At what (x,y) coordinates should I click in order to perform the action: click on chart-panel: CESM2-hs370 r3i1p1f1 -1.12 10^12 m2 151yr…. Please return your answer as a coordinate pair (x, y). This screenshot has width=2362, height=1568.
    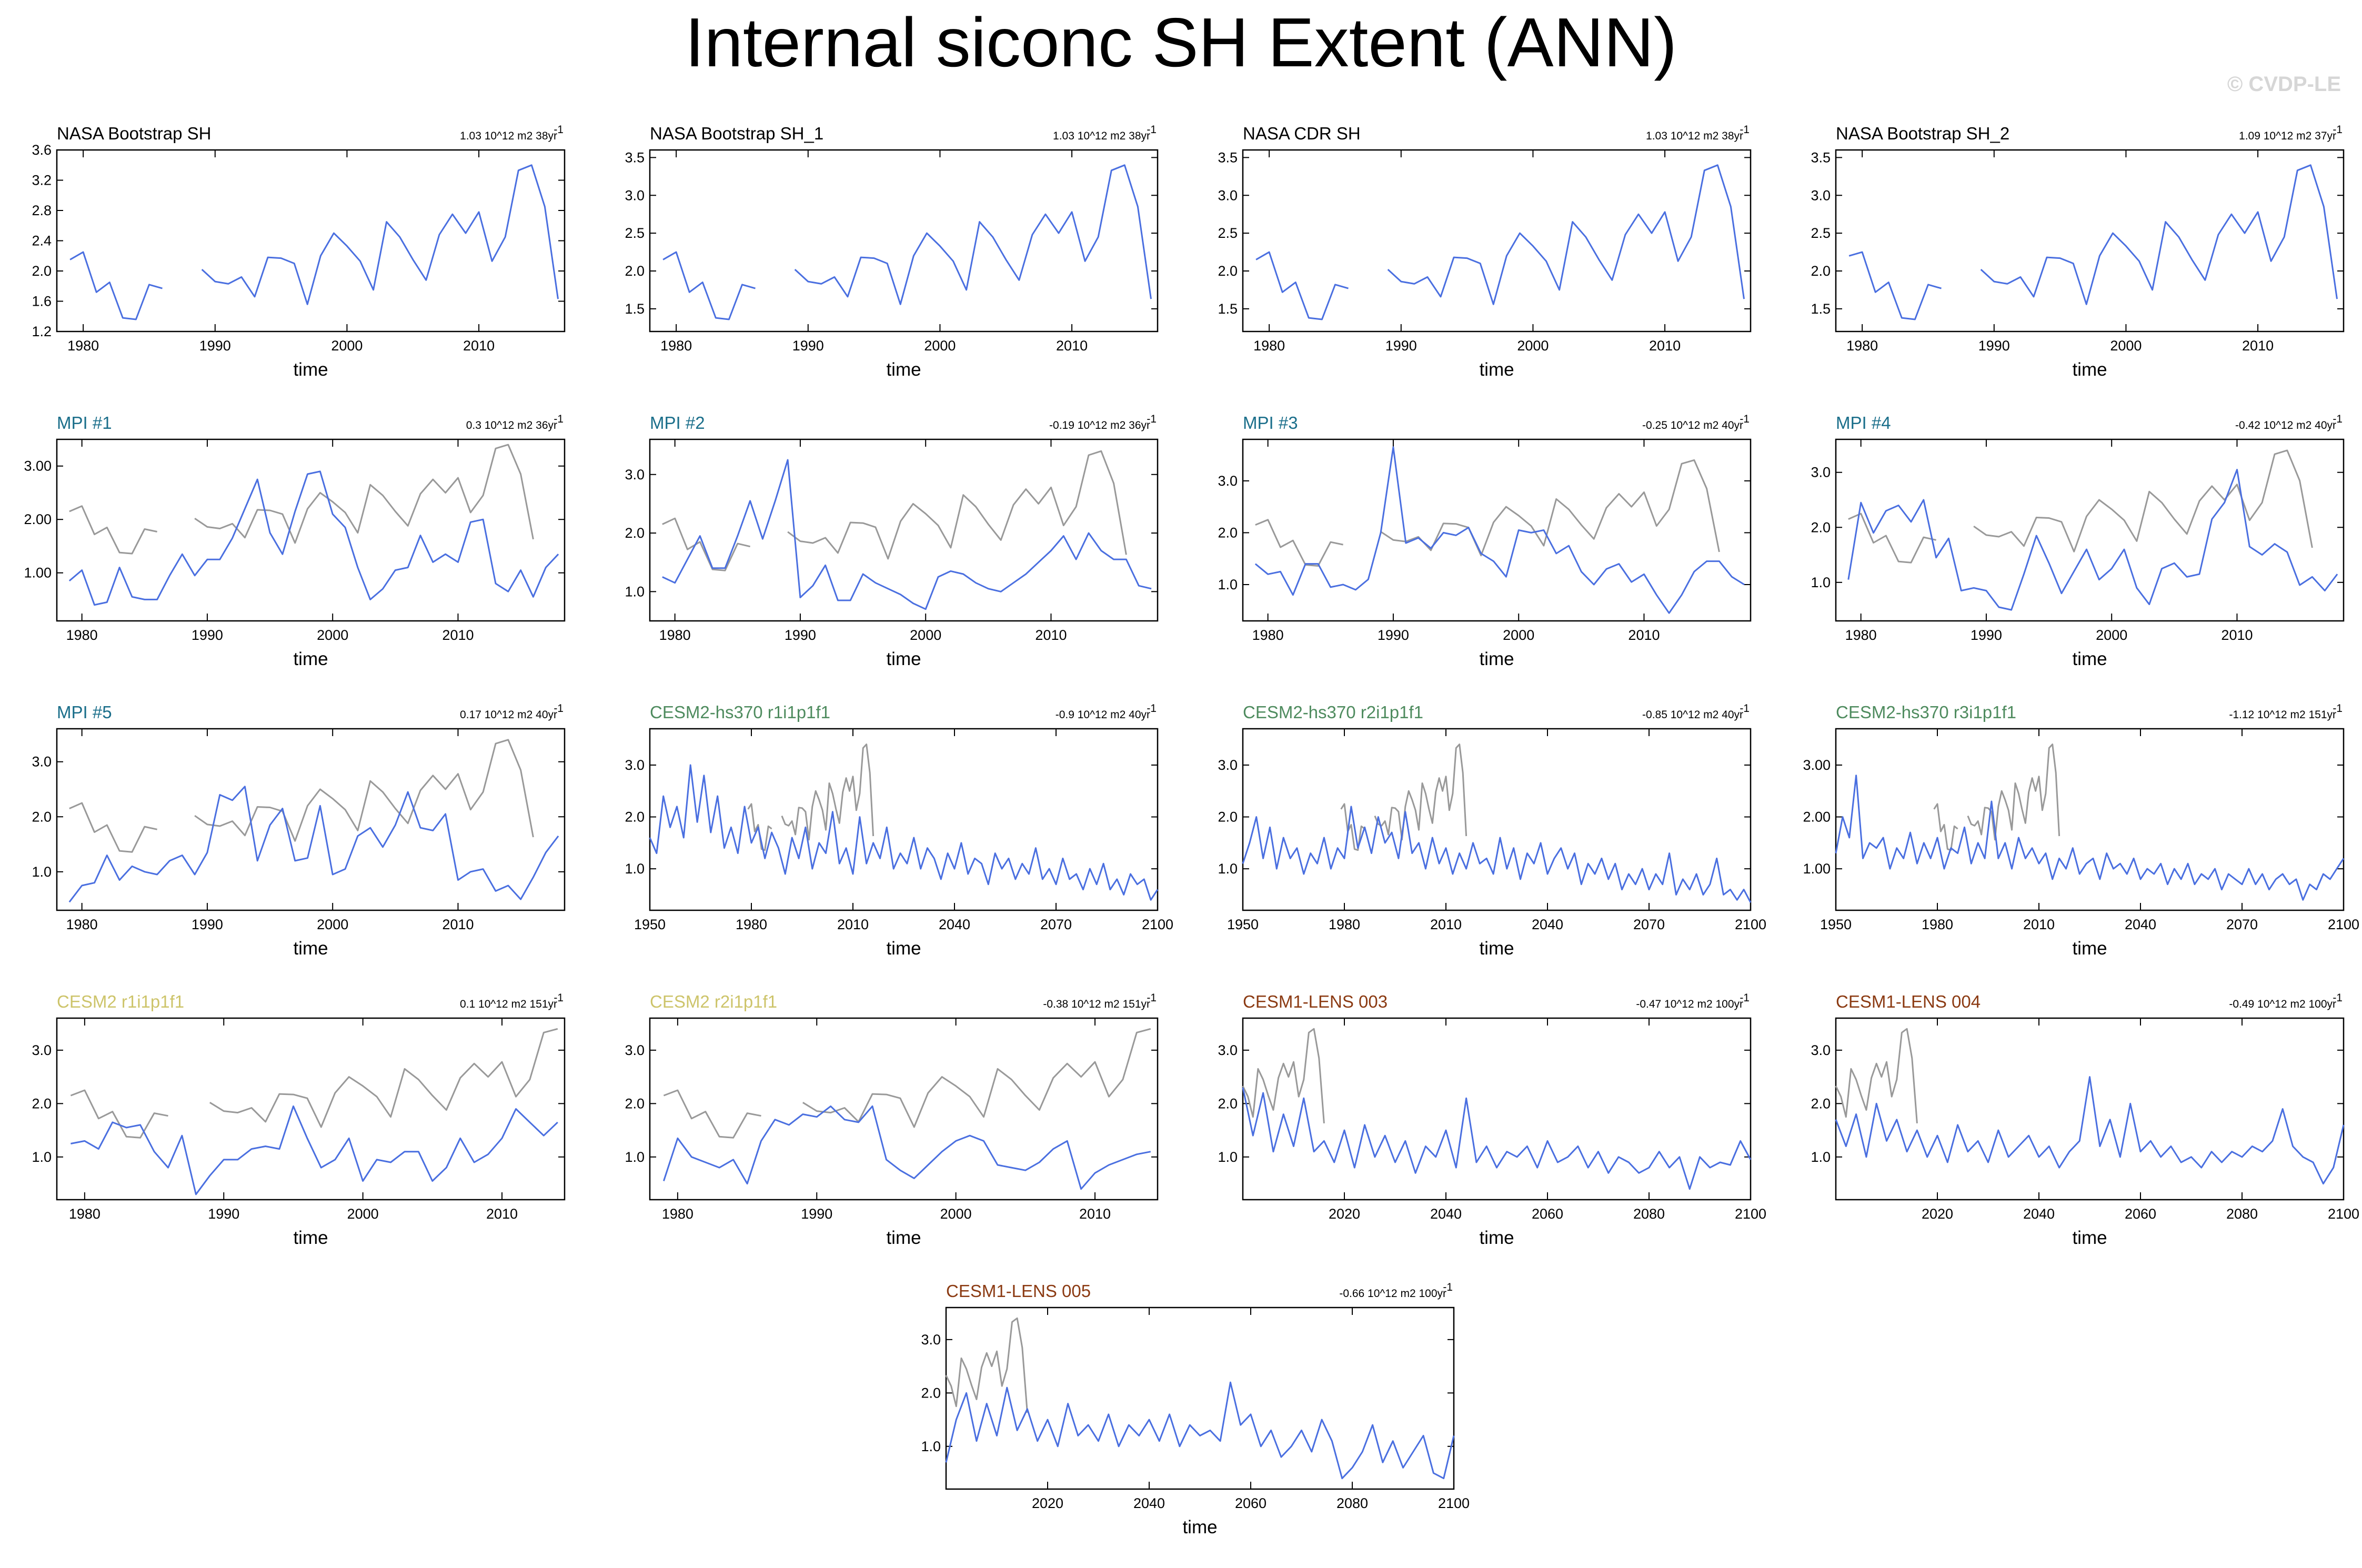
    Looking at the image, I should click on (2081, 830).